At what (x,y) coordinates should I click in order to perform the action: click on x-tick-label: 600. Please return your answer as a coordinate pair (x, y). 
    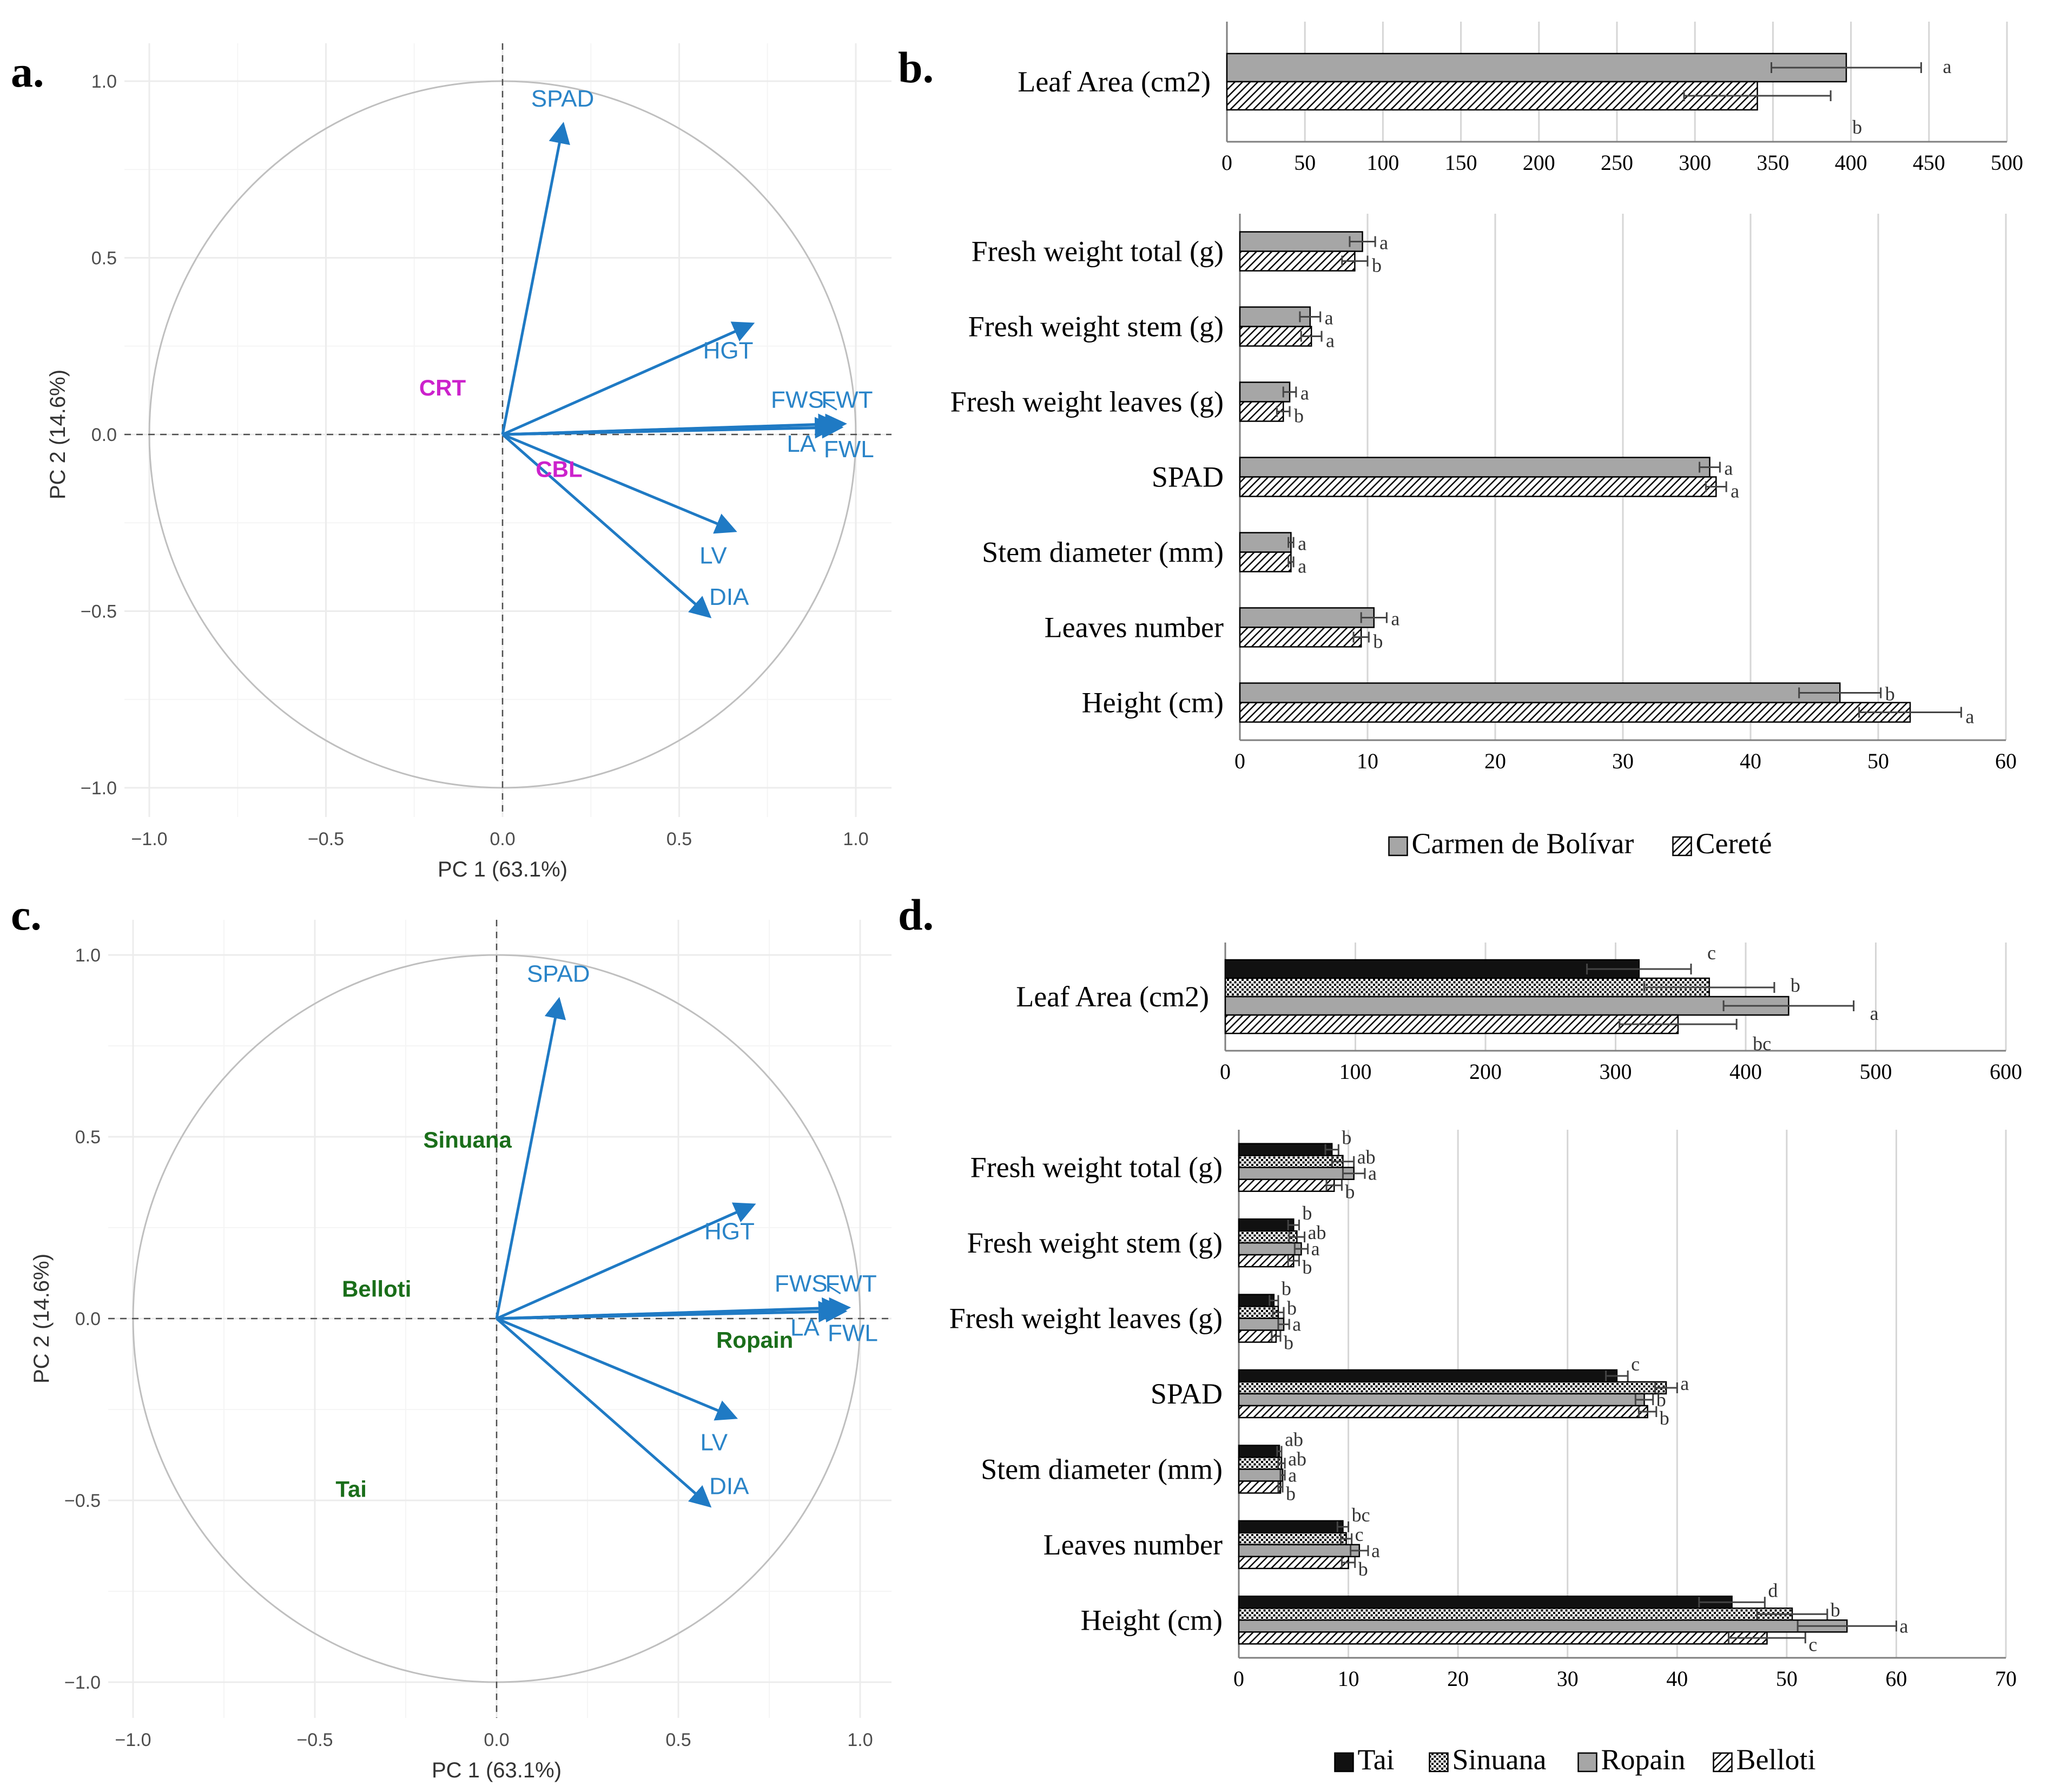
    Looking at the image, I should click on (2006, 1071).